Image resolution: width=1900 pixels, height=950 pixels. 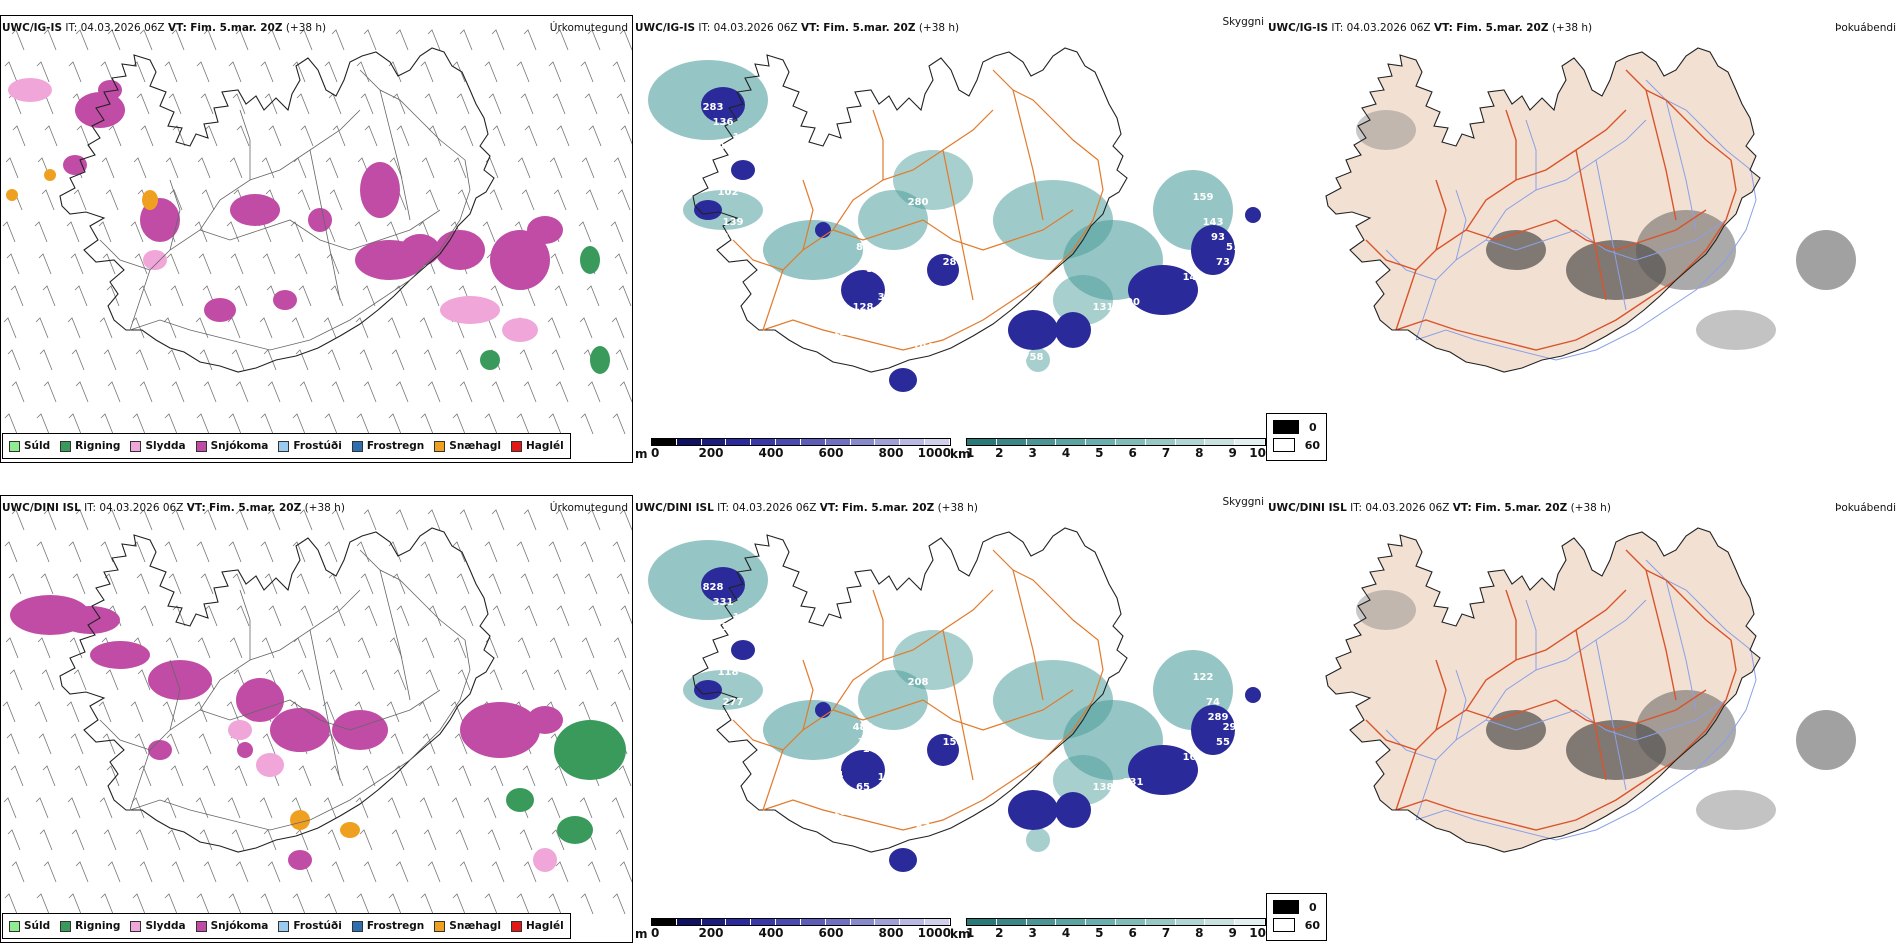 What do you see at coordinates (1108, 929) in the screenshot?
I see `visibility-colorbar: km 1 2 3 4 5 6 7 8 9 10` at bounding box center [1108, 929].